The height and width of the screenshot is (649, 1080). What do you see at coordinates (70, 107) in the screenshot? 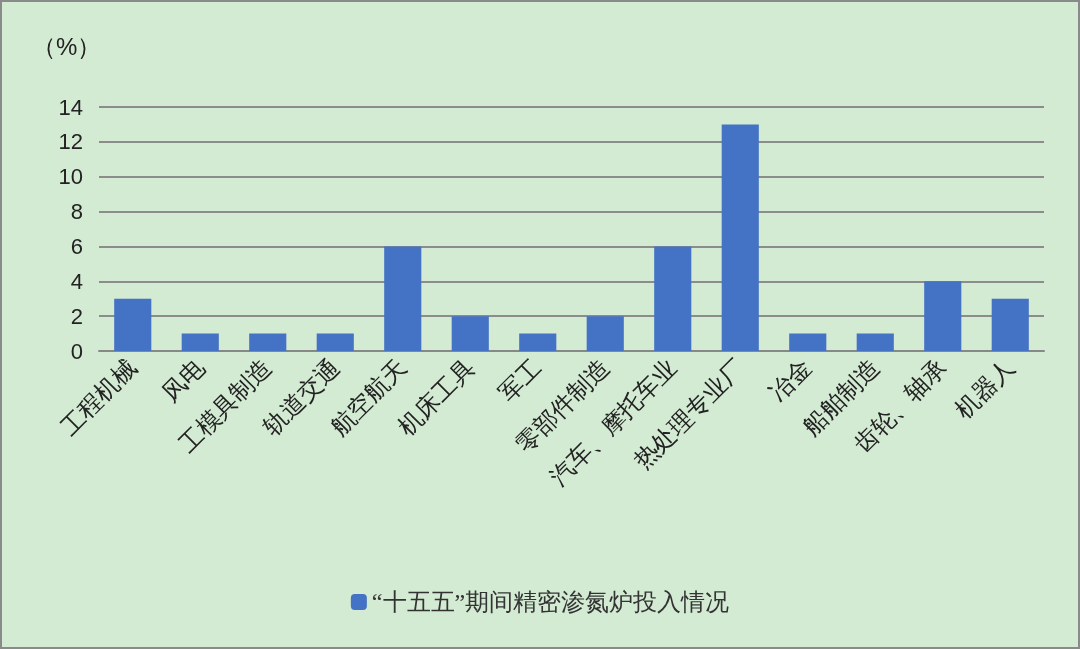
I see `y-tick-label: 14` at bounding box center [70, 107].